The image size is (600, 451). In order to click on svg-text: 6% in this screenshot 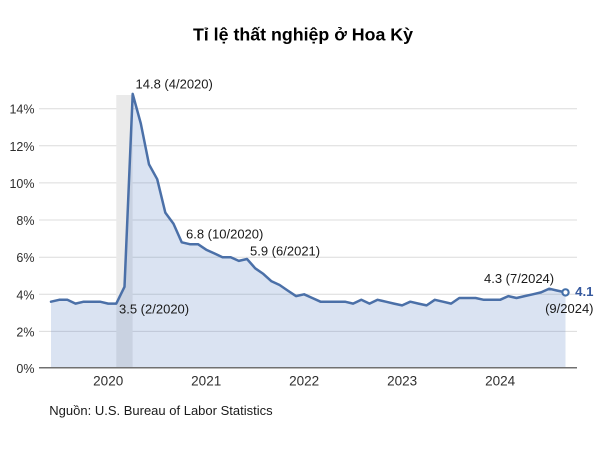, I will do `click(25, 258)`.